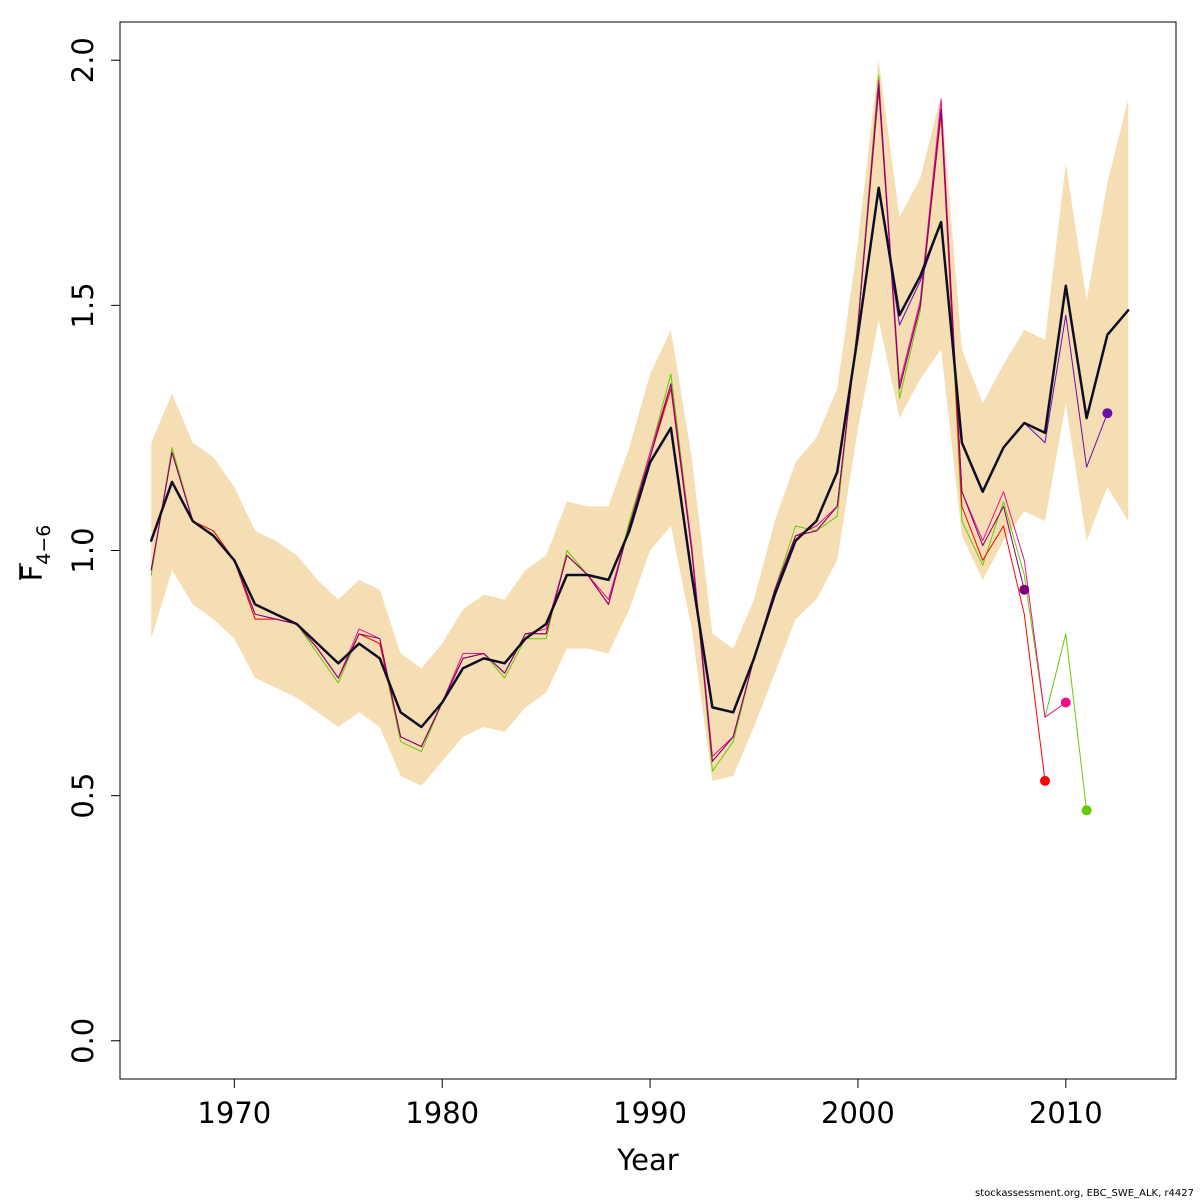 The image size is (1200, 1200). Describe the element at coordinates (32, 573) in the screenshot. I see `y-axis-title-main: F` at that location.